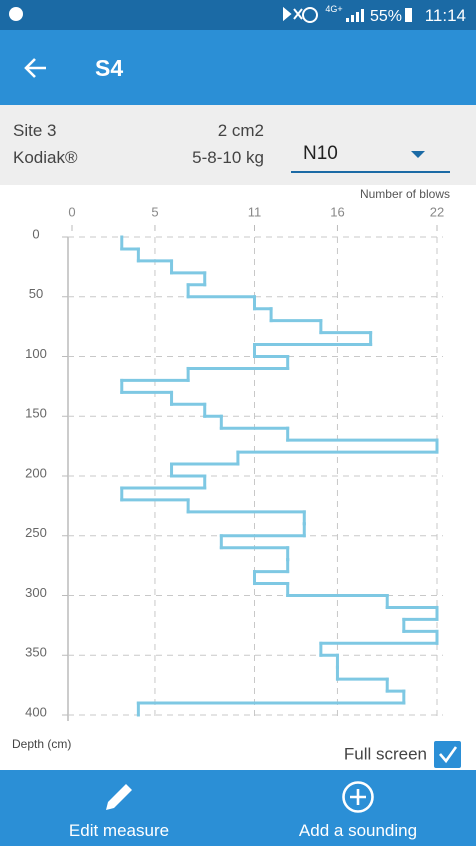  What do you see at coordinates (238, 67) in the screenshot?
I see `app-bar: S4` at bounding box center [238, 67].